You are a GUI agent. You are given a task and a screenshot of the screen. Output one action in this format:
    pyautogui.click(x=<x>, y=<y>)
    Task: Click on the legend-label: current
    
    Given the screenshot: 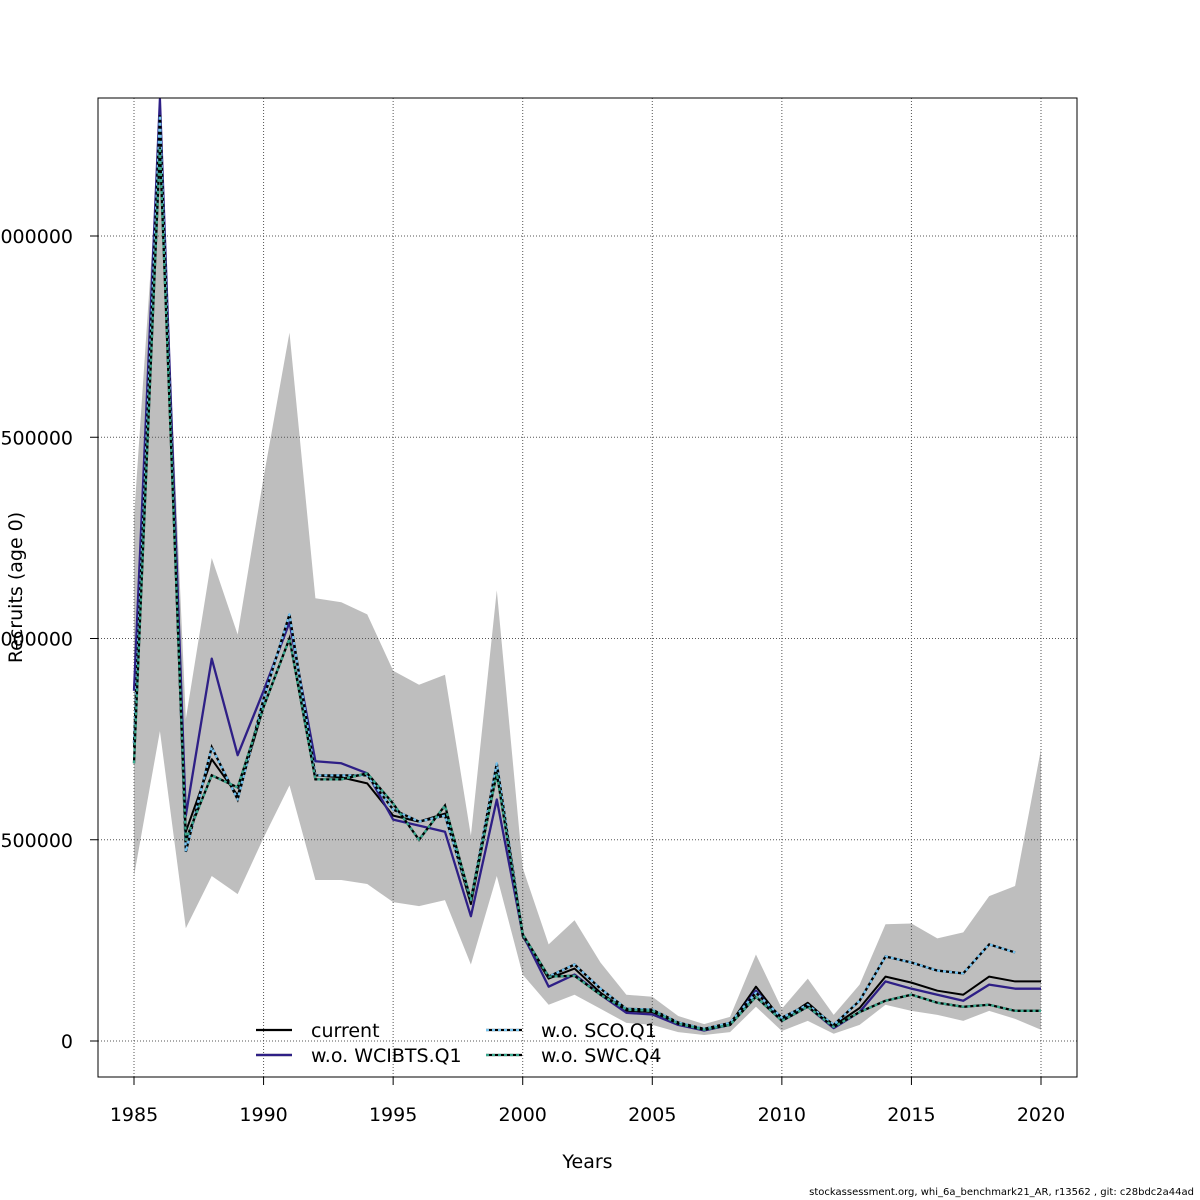 What is the action you would take?
    pyautogui.click(x=345, y=1031)
    